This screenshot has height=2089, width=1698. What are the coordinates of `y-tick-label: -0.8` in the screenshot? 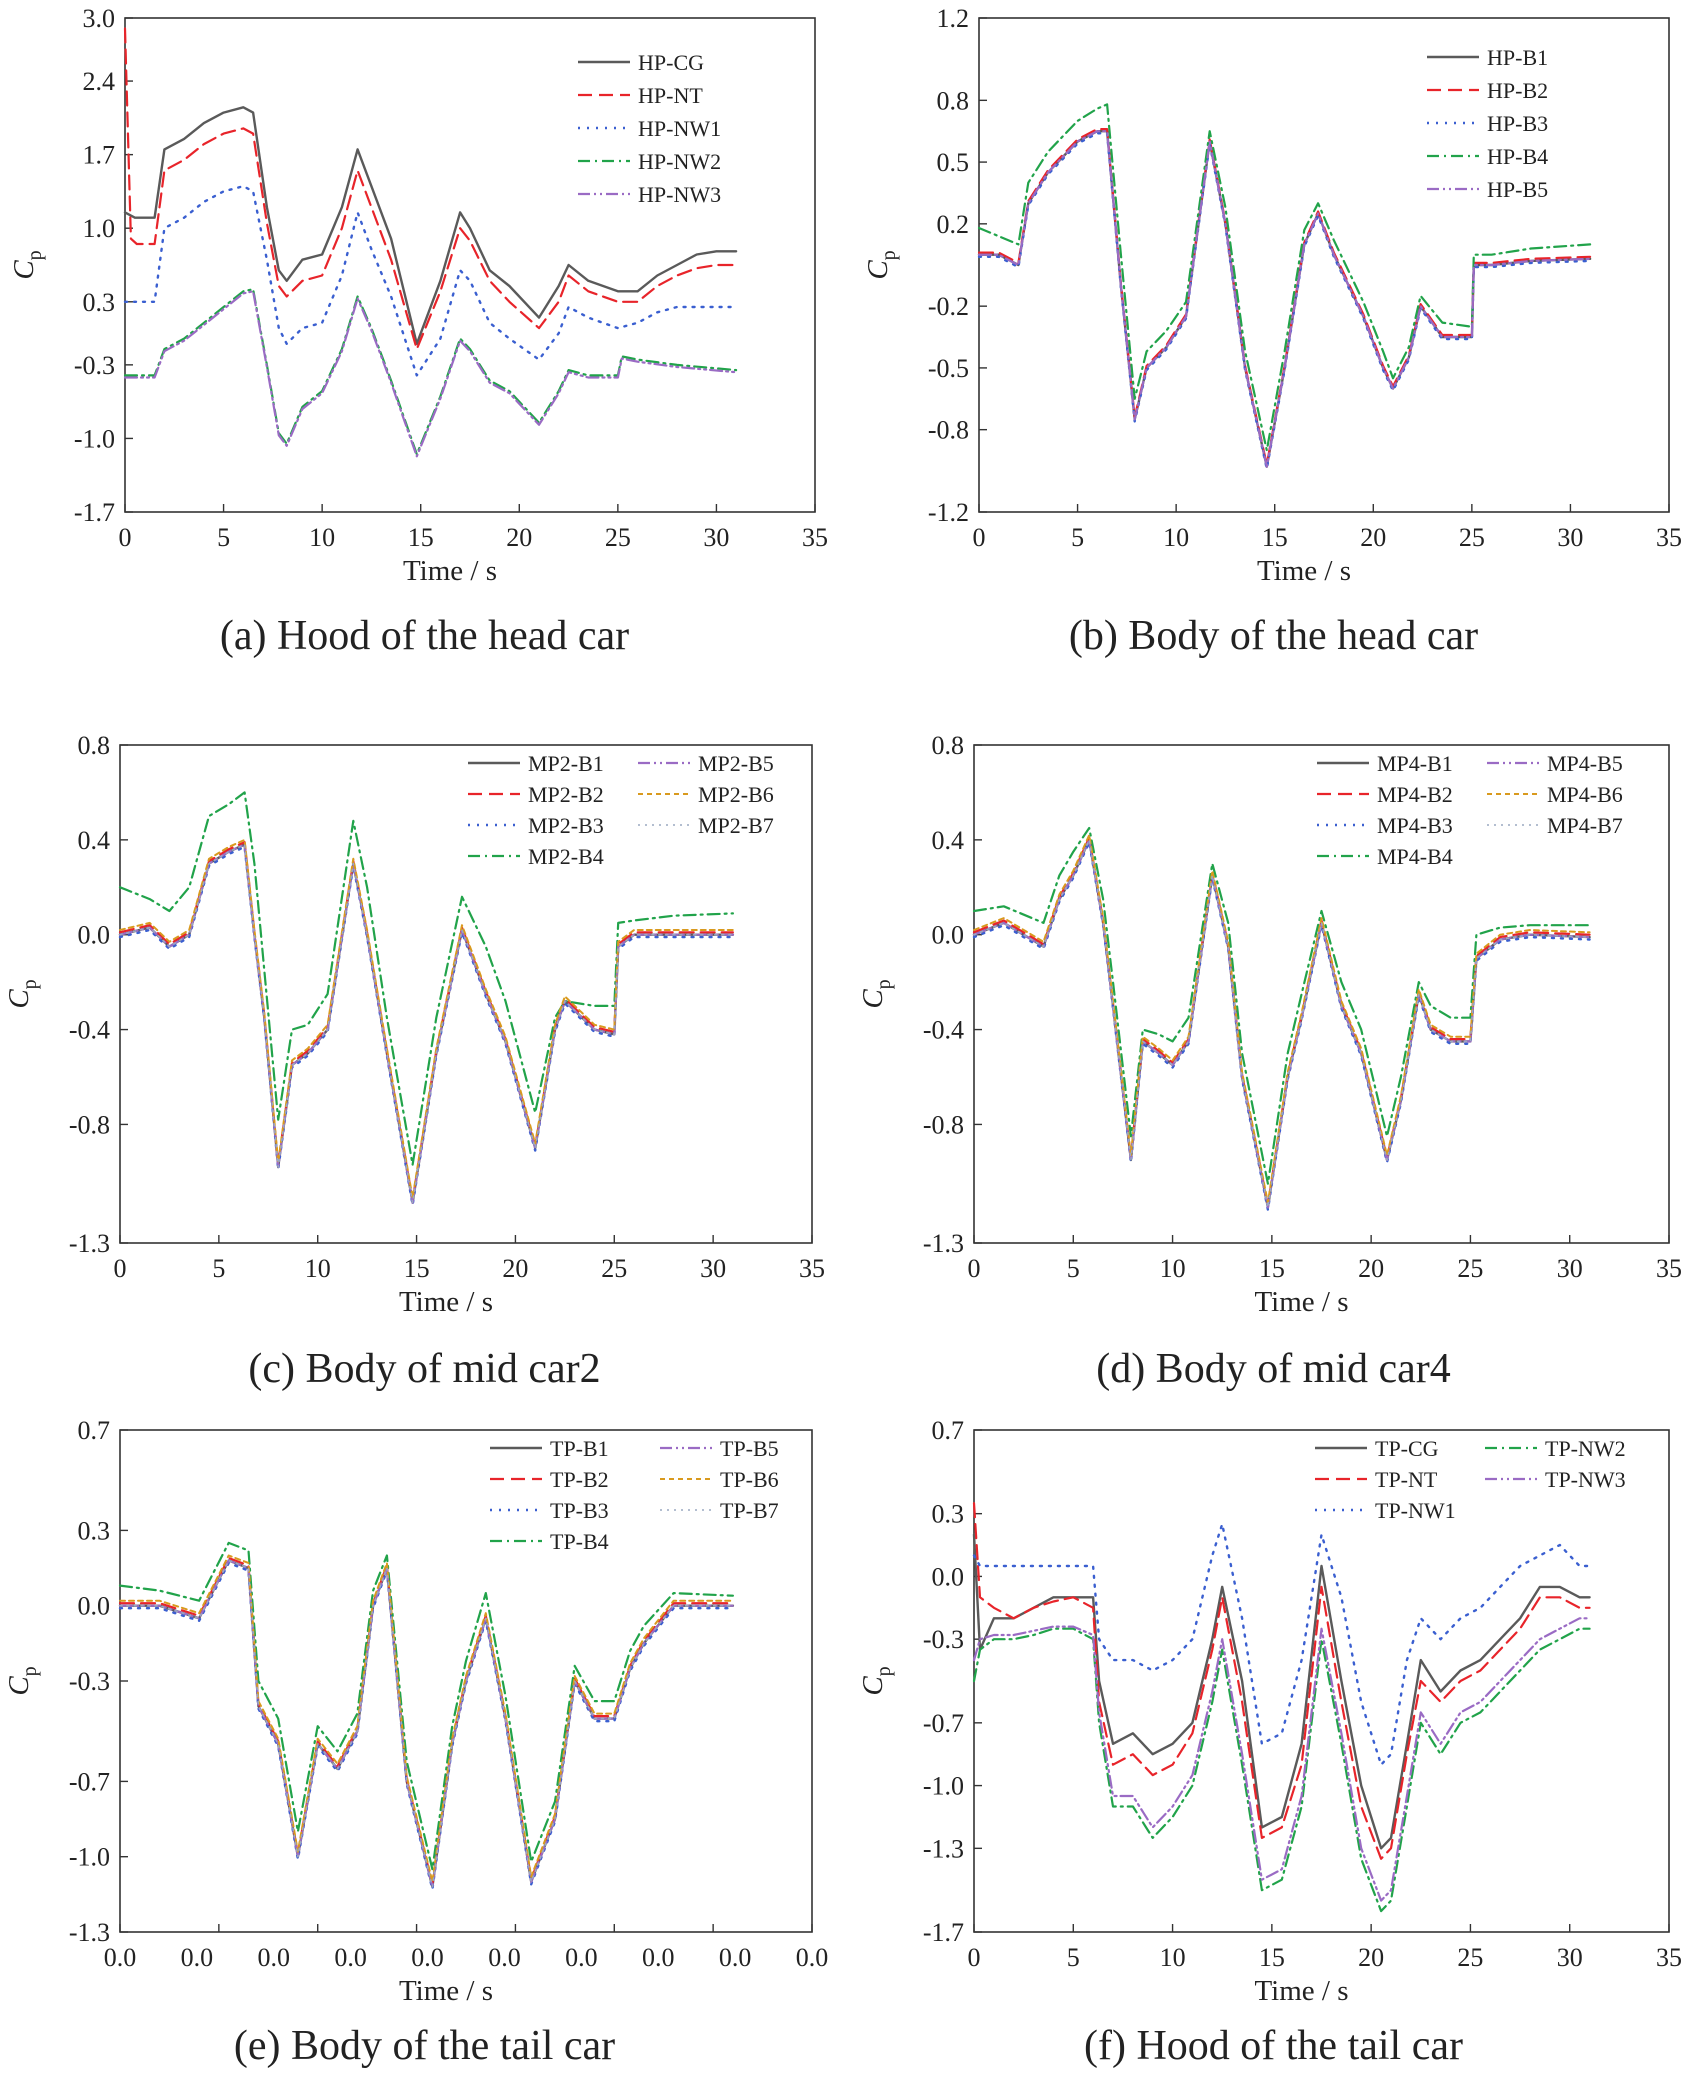 It's located at (948, 430).